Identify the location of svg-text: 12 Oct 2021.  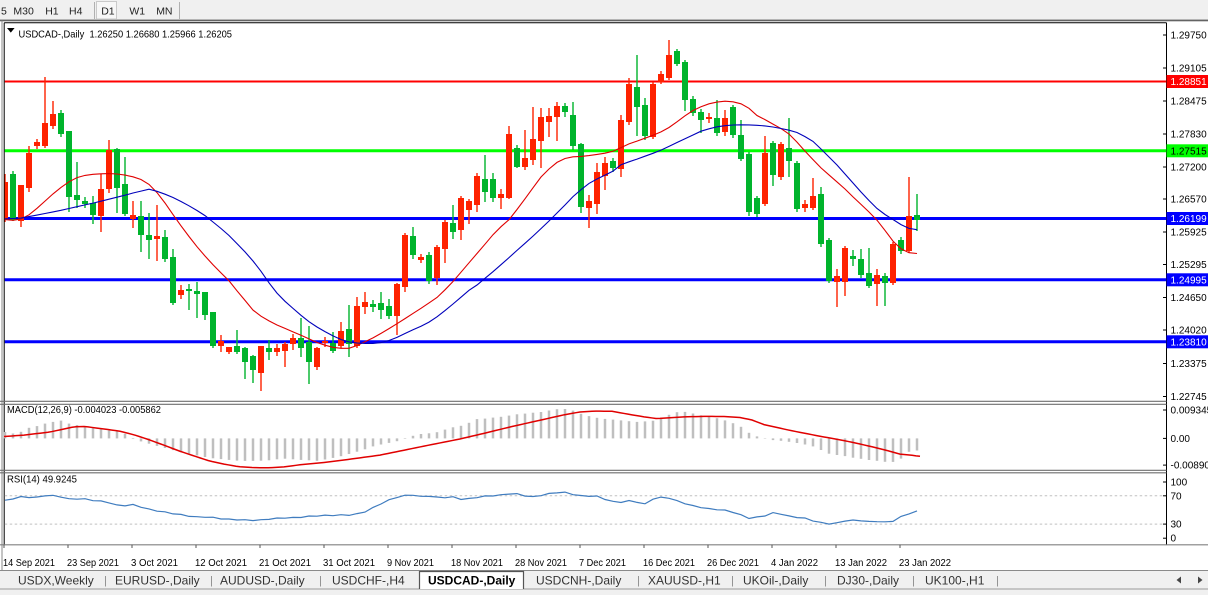
(221, 563).